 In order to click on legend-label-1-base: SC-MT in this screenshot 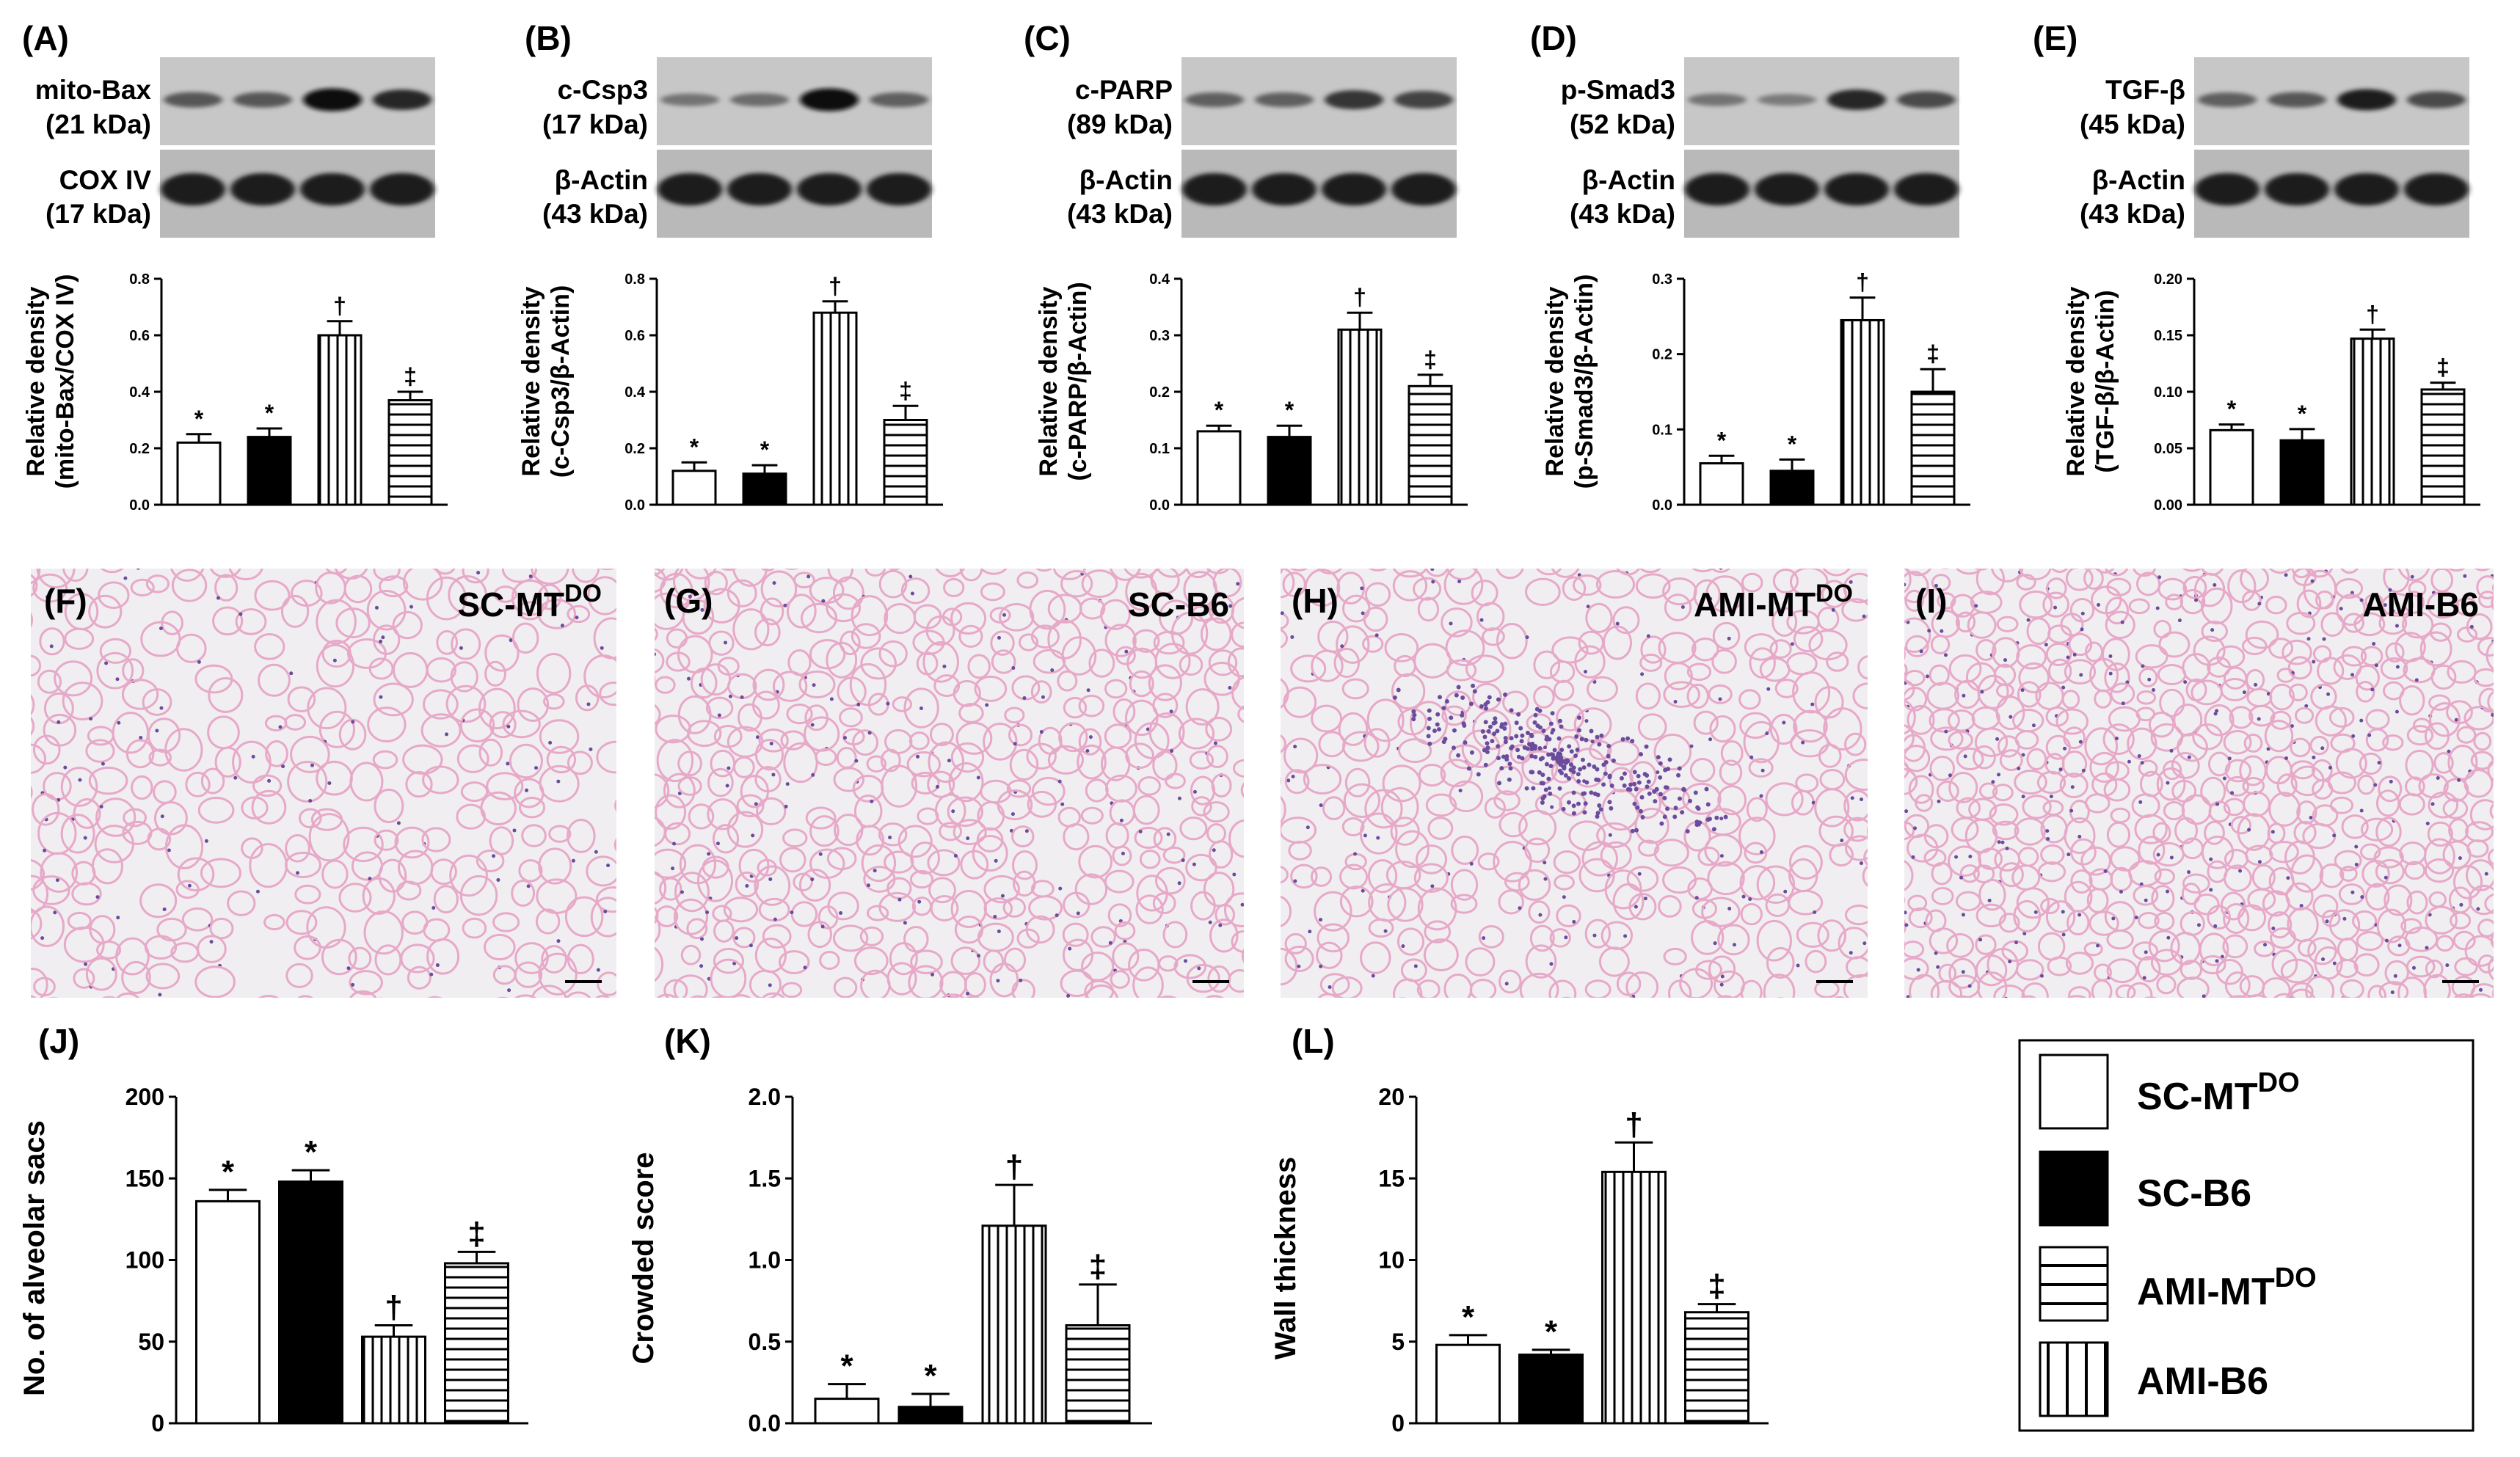, I will do `click(2197, 1097)`.